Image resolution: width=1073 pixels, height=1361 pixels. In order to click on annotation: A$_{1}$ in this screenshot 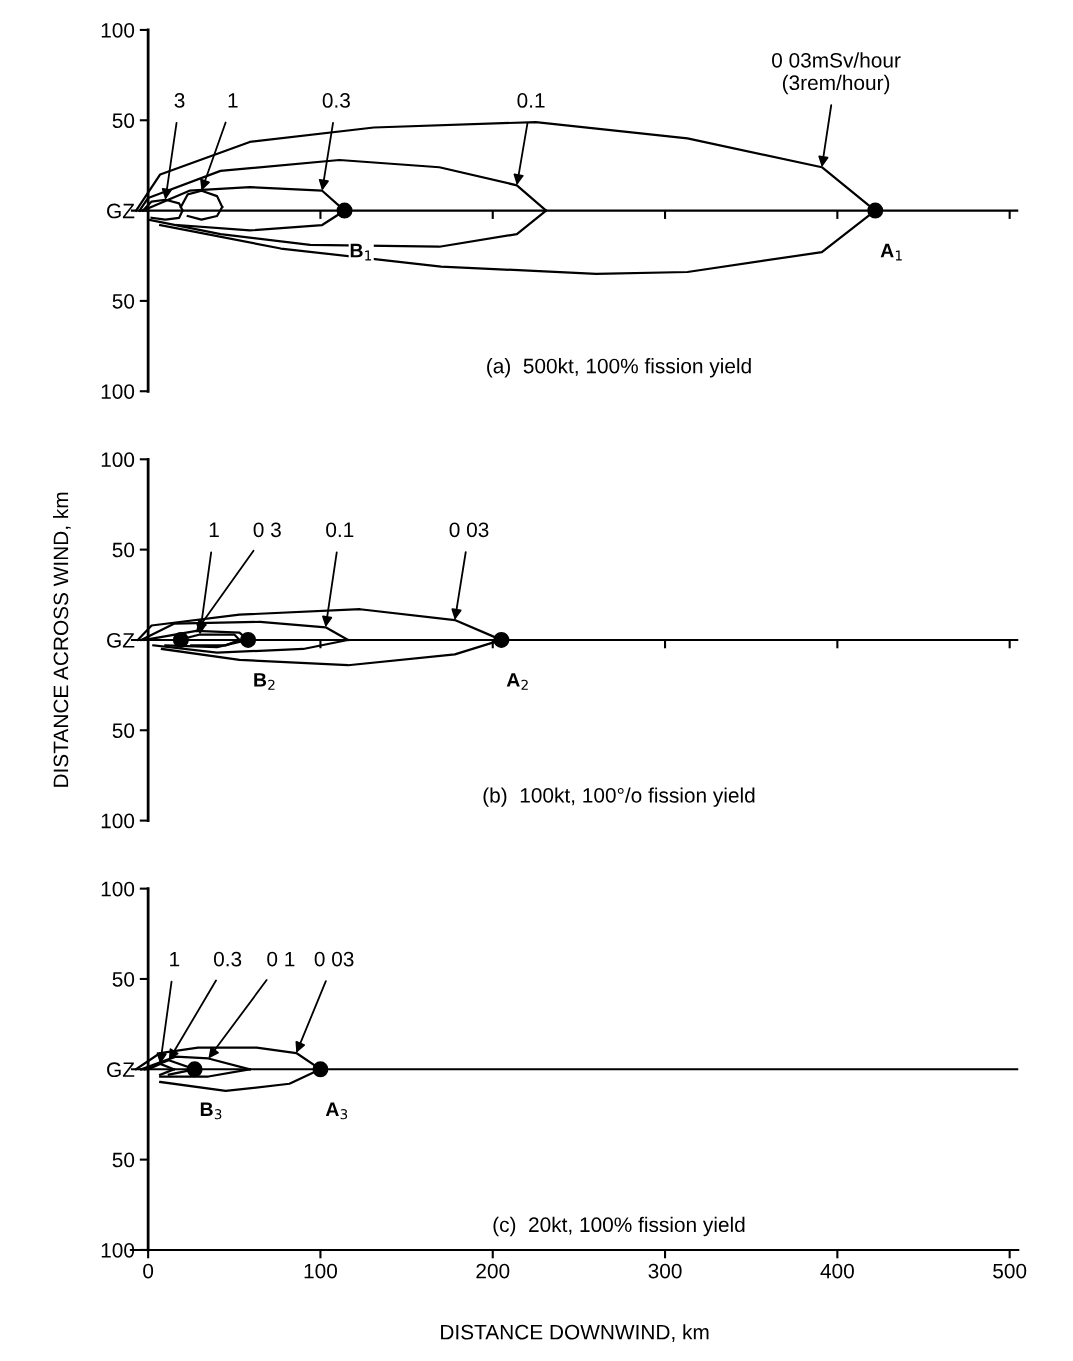, I will do `click(891, 252)`.